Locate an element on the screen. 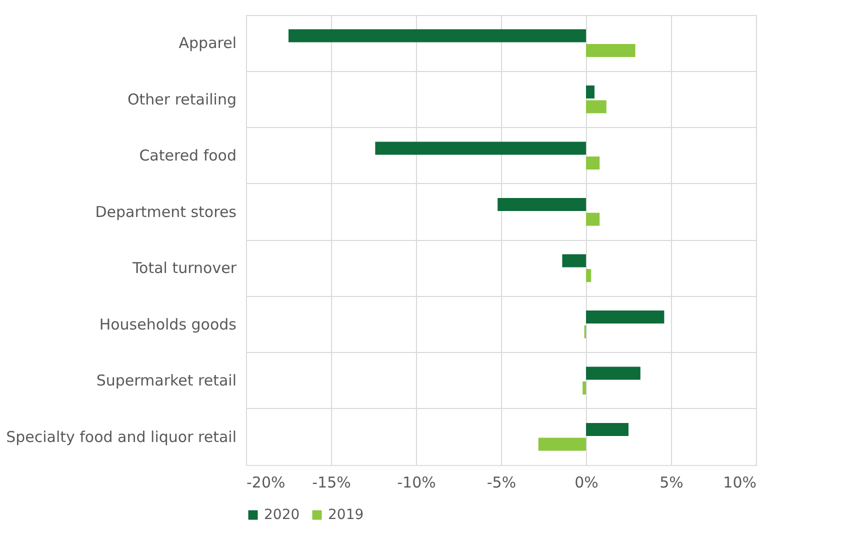  x-tick-label: -5% is located at coordinates (501, 483).